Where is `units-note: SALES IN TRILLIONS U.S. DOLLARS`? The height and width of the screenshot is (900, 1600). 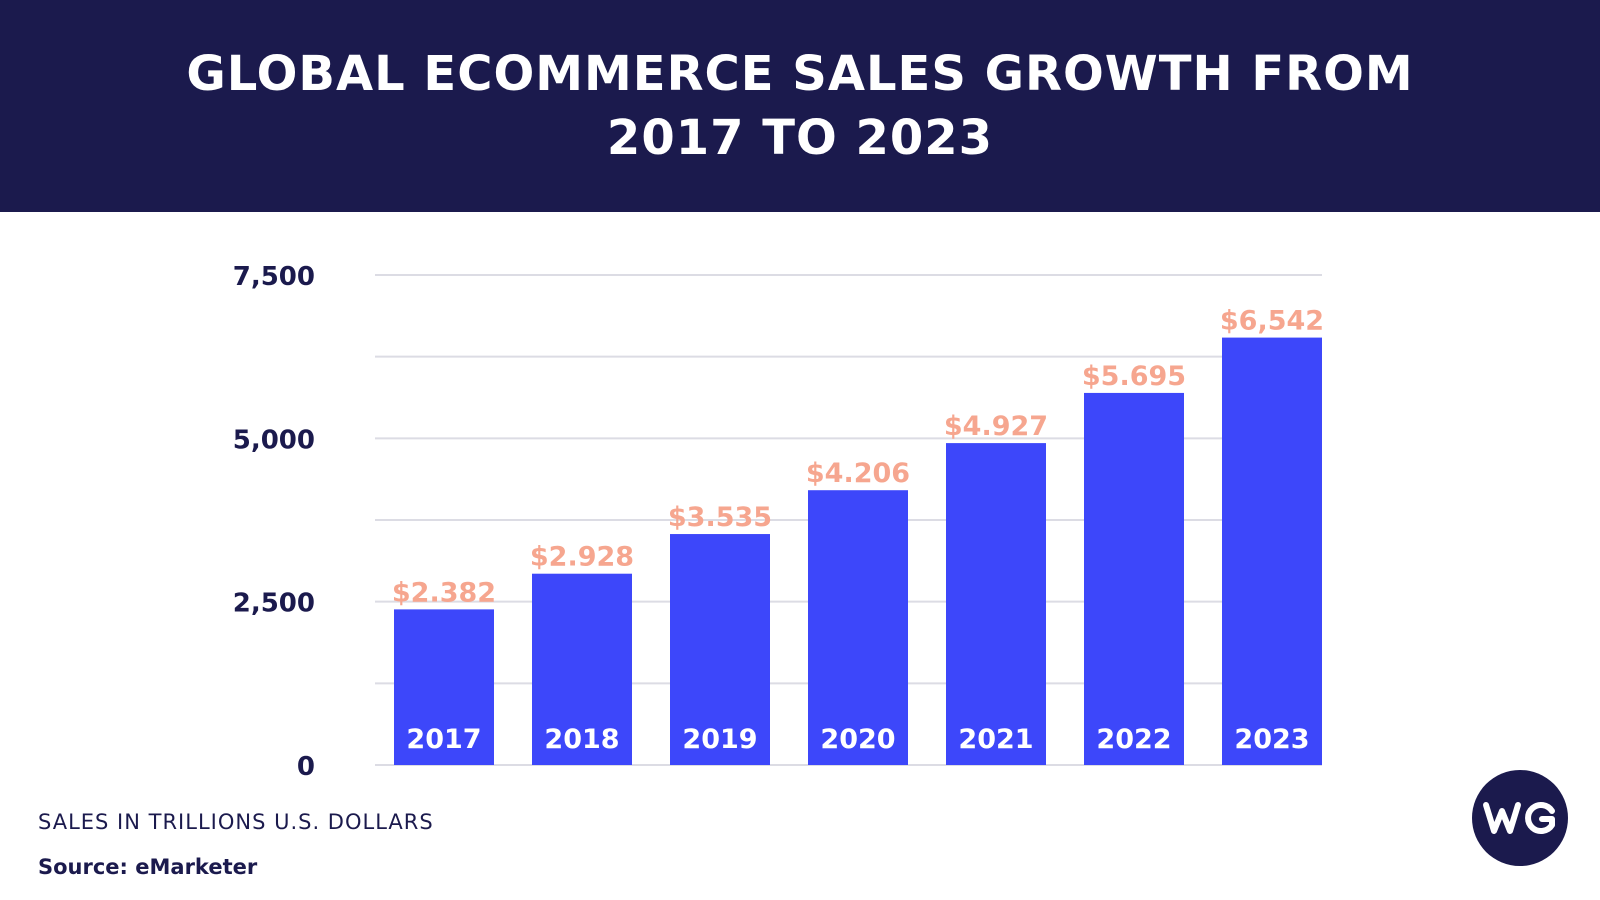 units-note: SALES IN TRILLIONS U.S. DOLLARS is located at coordinates (236, 822).